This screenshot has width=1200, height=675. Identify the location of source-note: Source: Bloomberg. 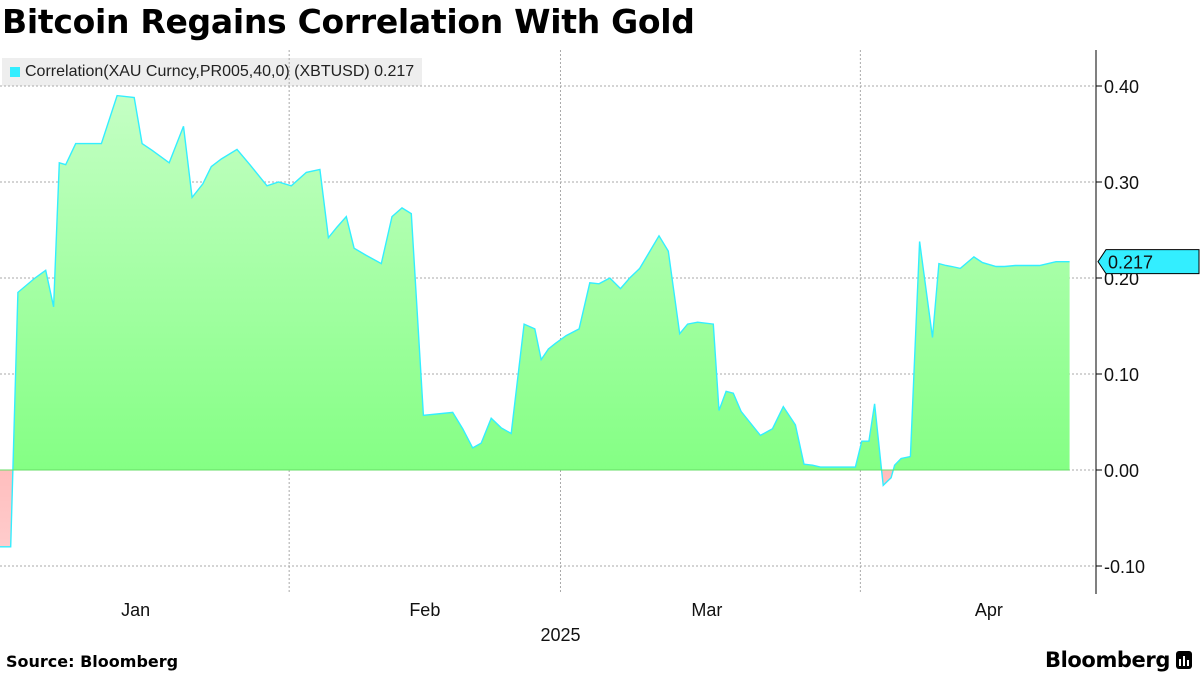
(92, 661).